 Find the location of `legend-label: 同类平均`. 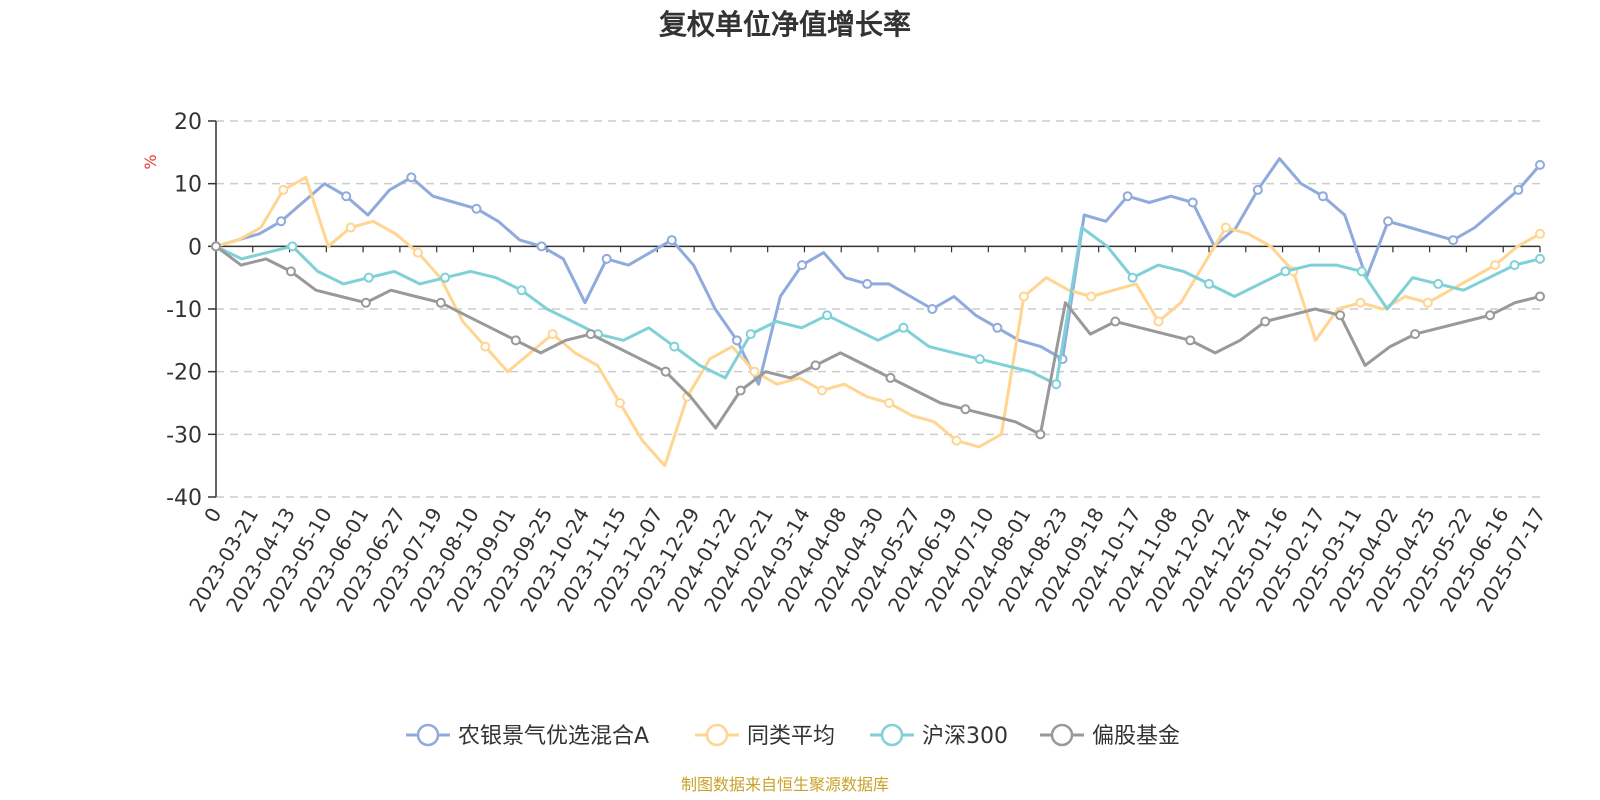

legend-label: 同类平均 is located at coordinates (791, 736).